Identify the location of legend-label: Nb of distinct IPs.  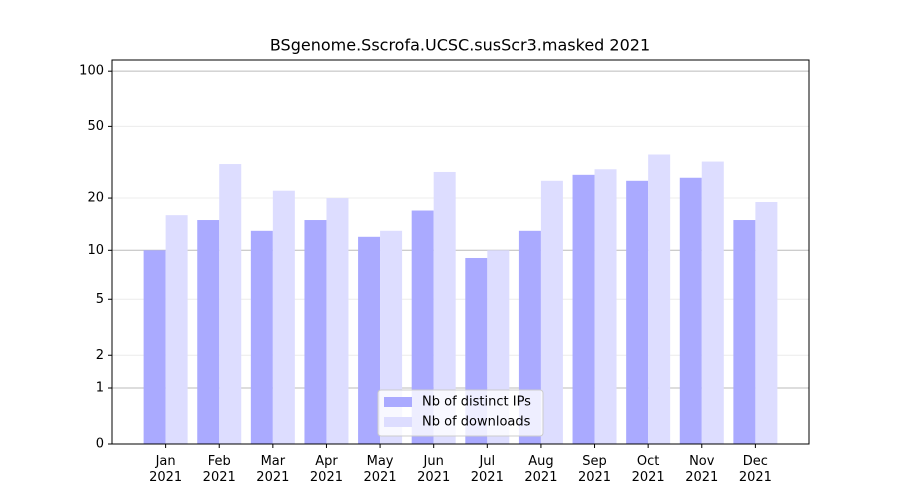
(476, 402).